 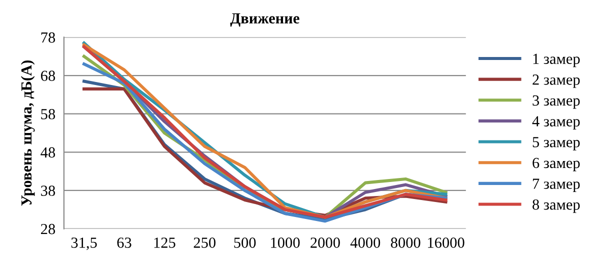 I want to click on x-tick-label: 125, so click(x=165, y=243).